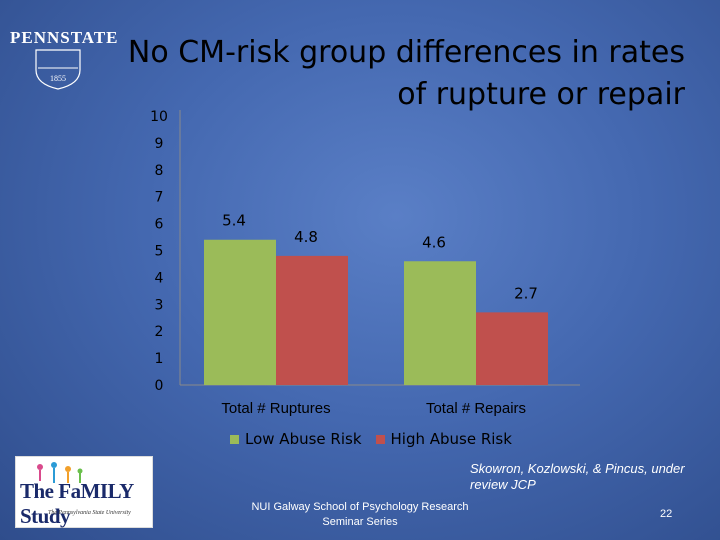  I want to click on pennstate-logo: PENNSTATE 1855, so click(64, 61).